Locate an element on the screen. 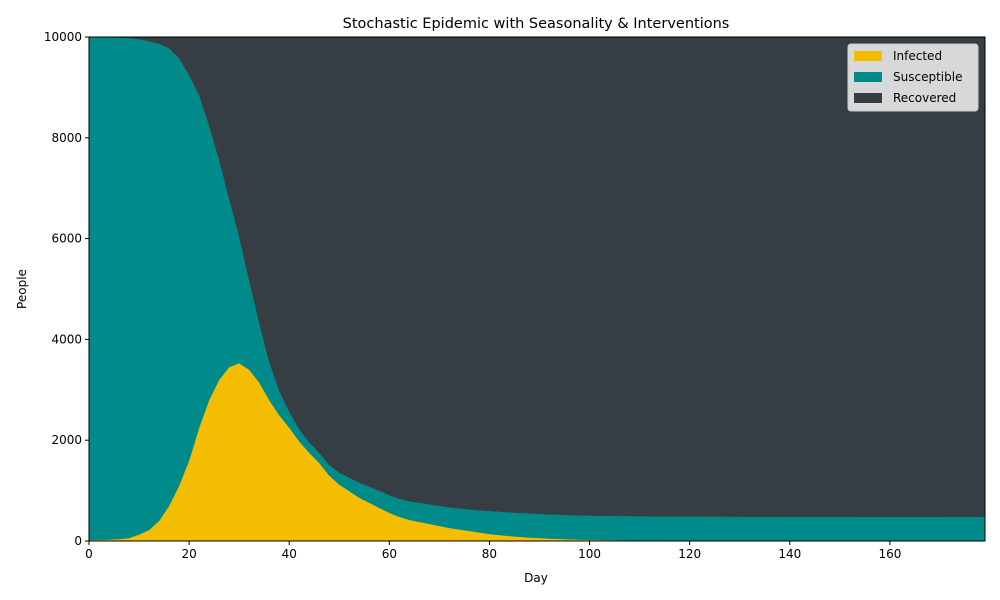 This screenshot has height=600, width=1000. legend-swatch-susceptible is located at coordinates (868, 77).